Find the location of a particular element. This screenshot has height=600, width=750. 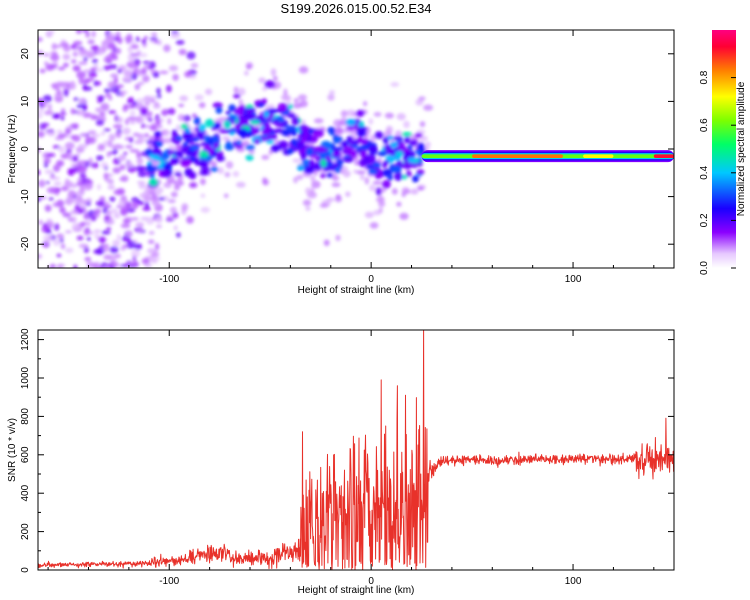

spectrogram-y-tick-label-2: 0 is located at coordinates (25, 149).